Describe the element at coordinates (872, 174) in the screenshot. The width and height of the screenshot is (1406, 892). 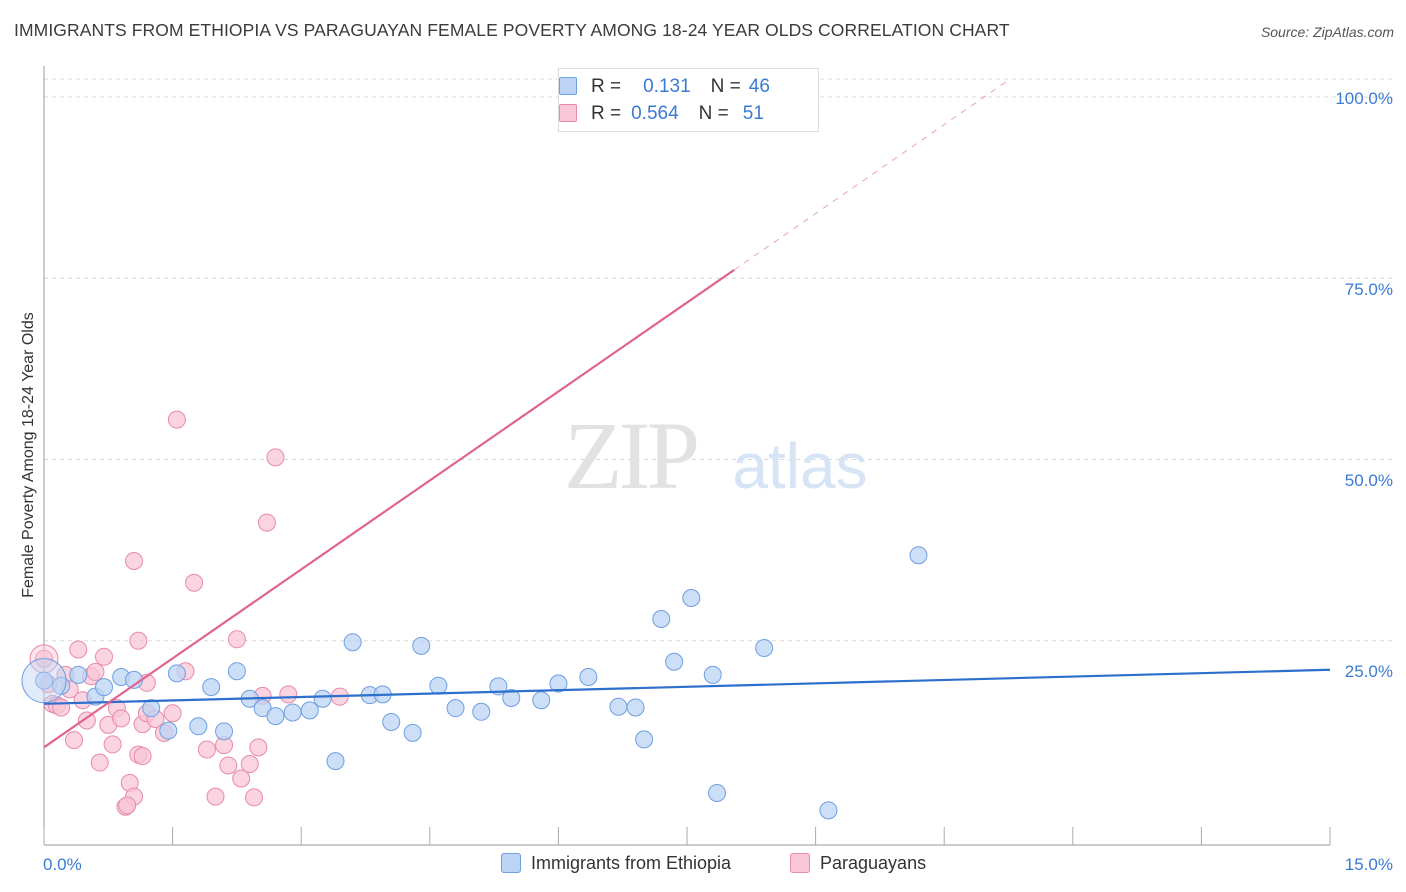
I see `trend-line-paraguayans-extension` at that location.